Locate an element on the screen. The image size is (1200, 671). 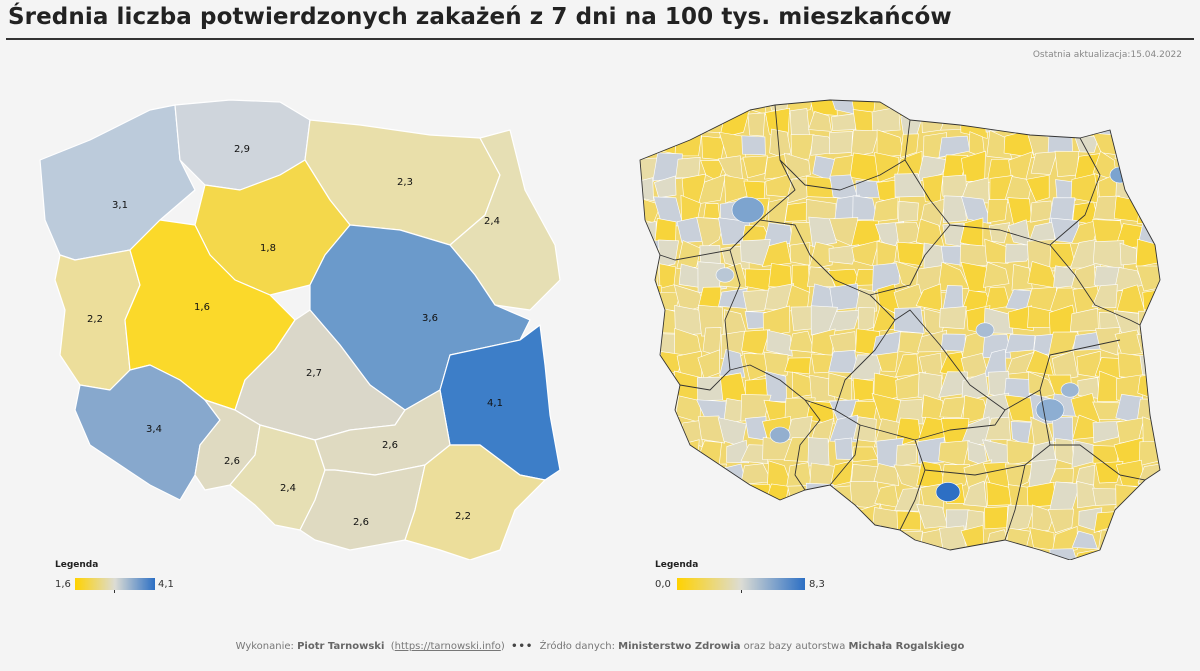
region-zachodniopomorskie is located at coordinates (117, 182).